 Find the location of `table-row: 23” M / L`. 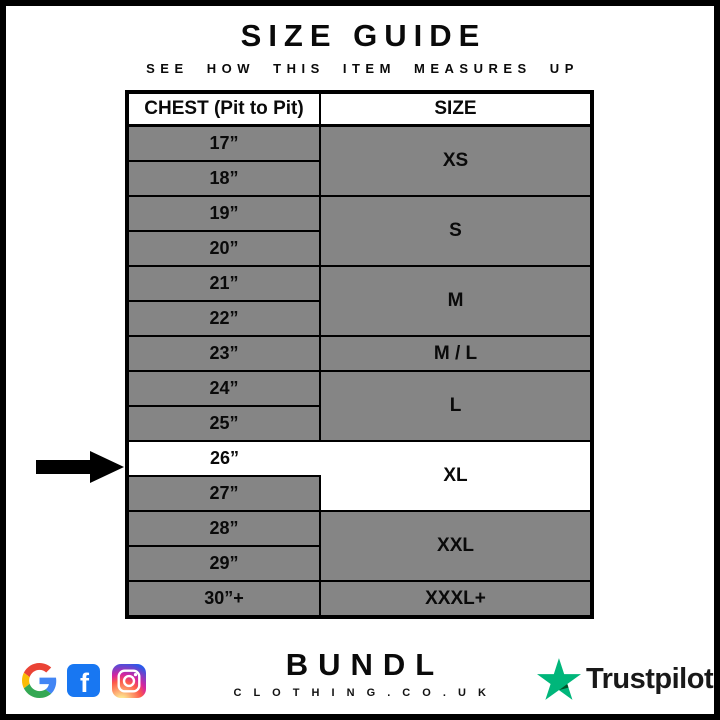

table-row: 23” M / L is located at coordinates (359, 353).